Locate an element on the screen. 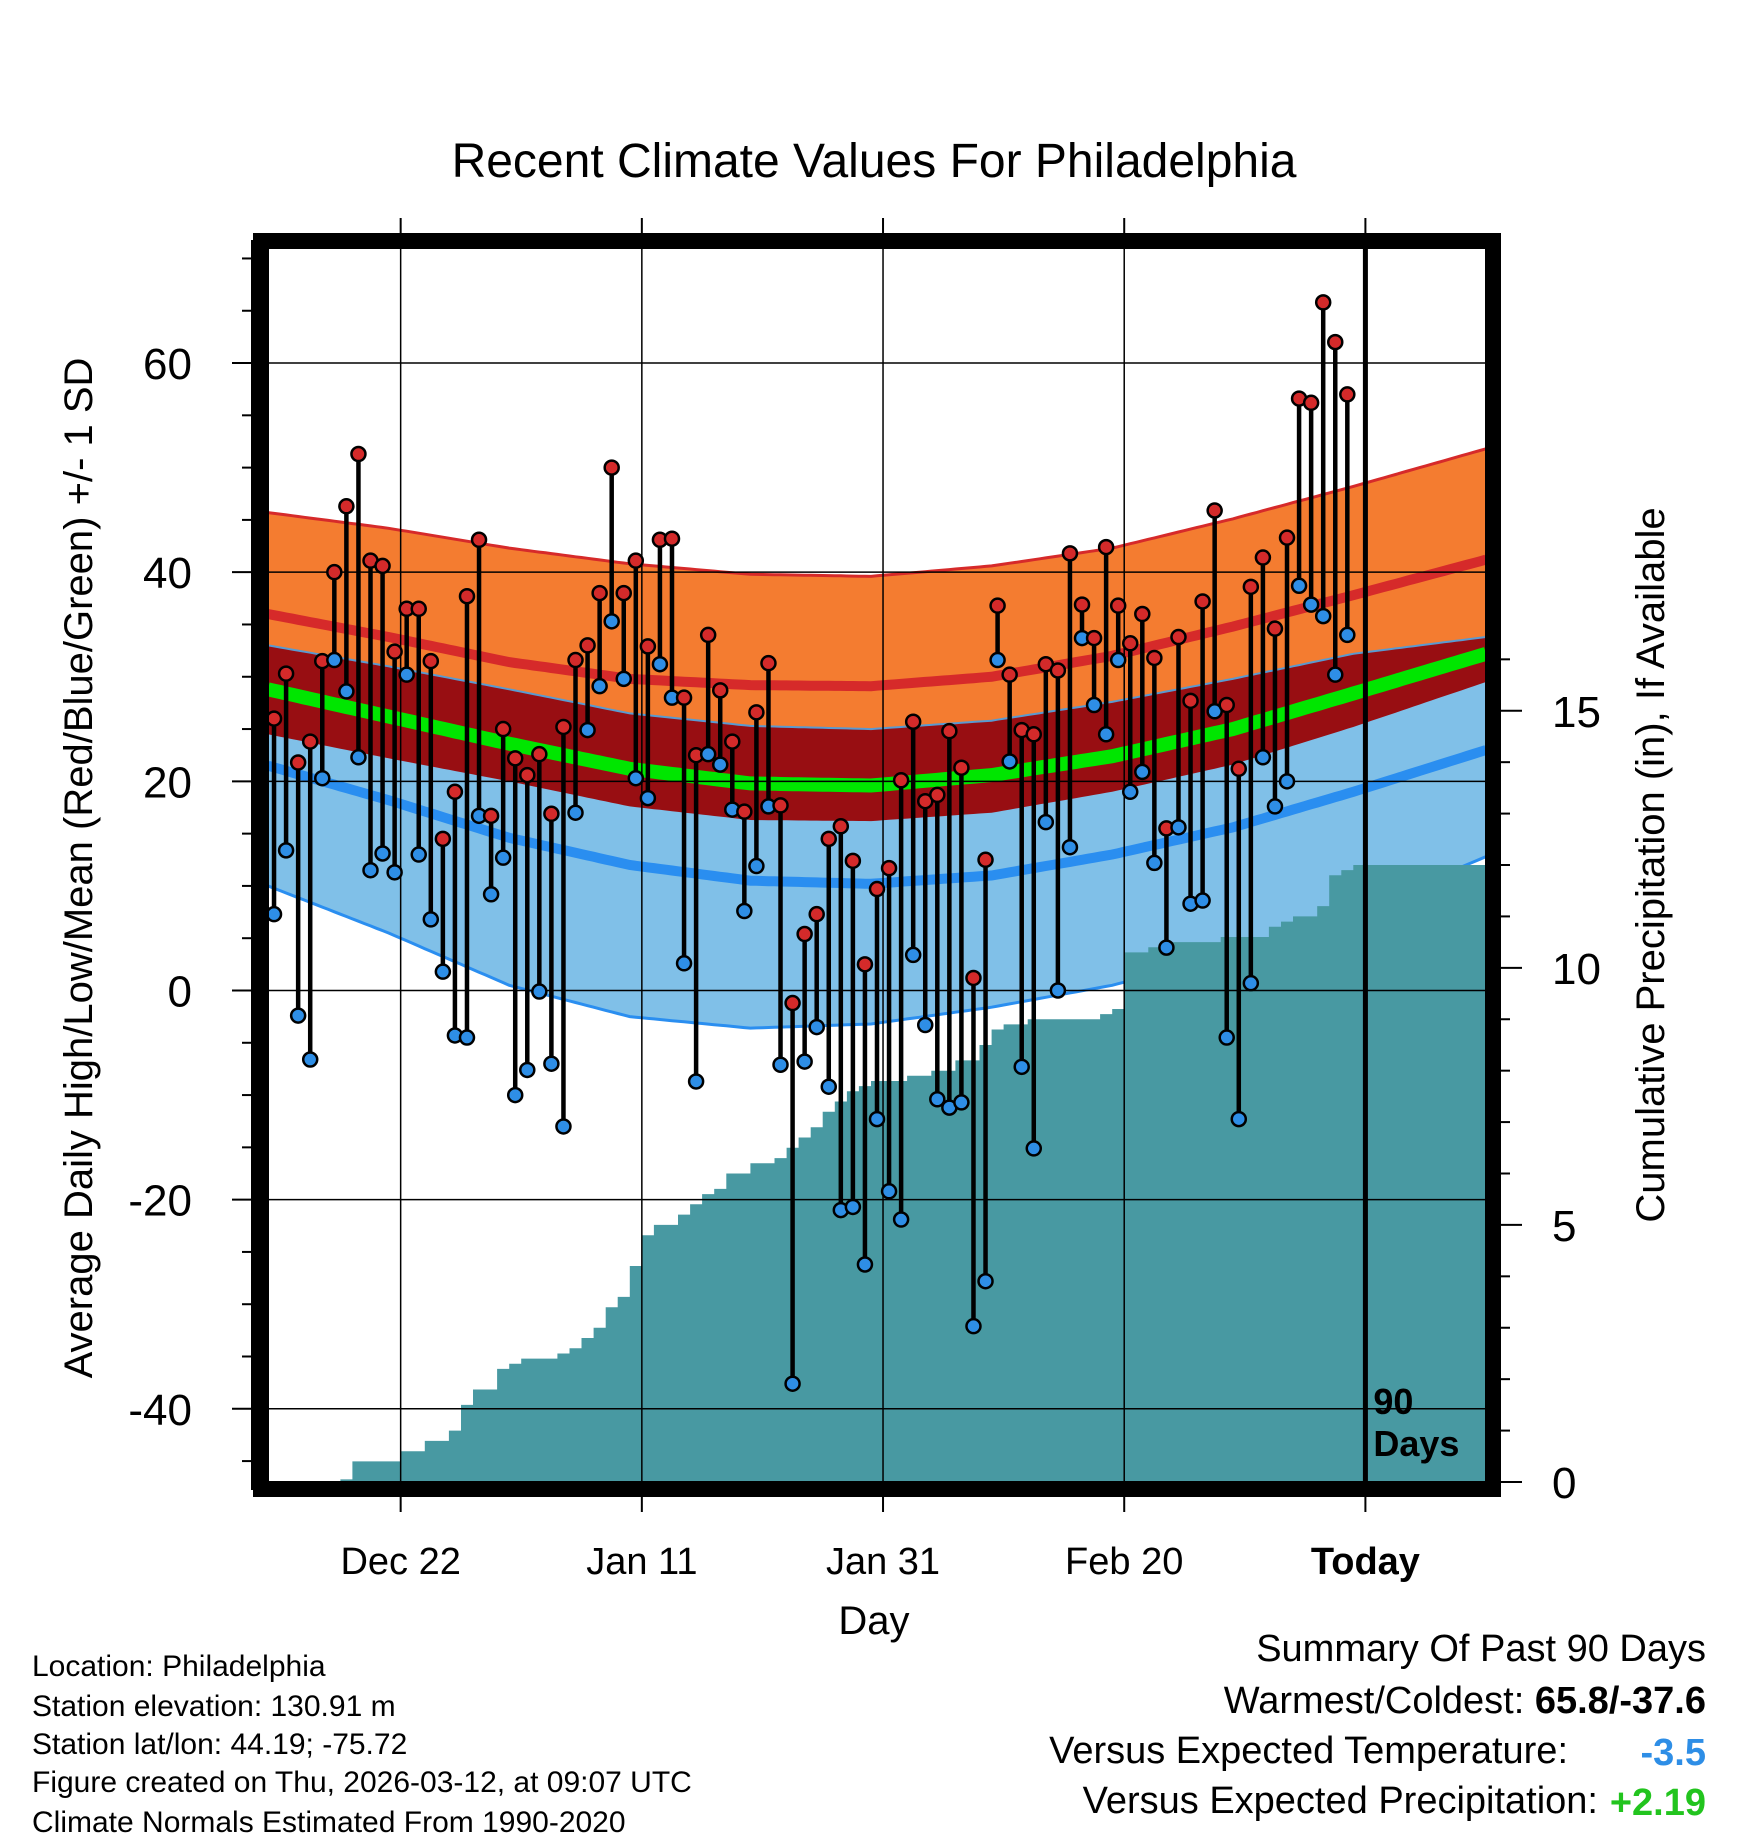 Image resolution: width=1748 pixels, height=1839 pixels. y2-tick-label: 5 is located at coordinates (1564, 1226).